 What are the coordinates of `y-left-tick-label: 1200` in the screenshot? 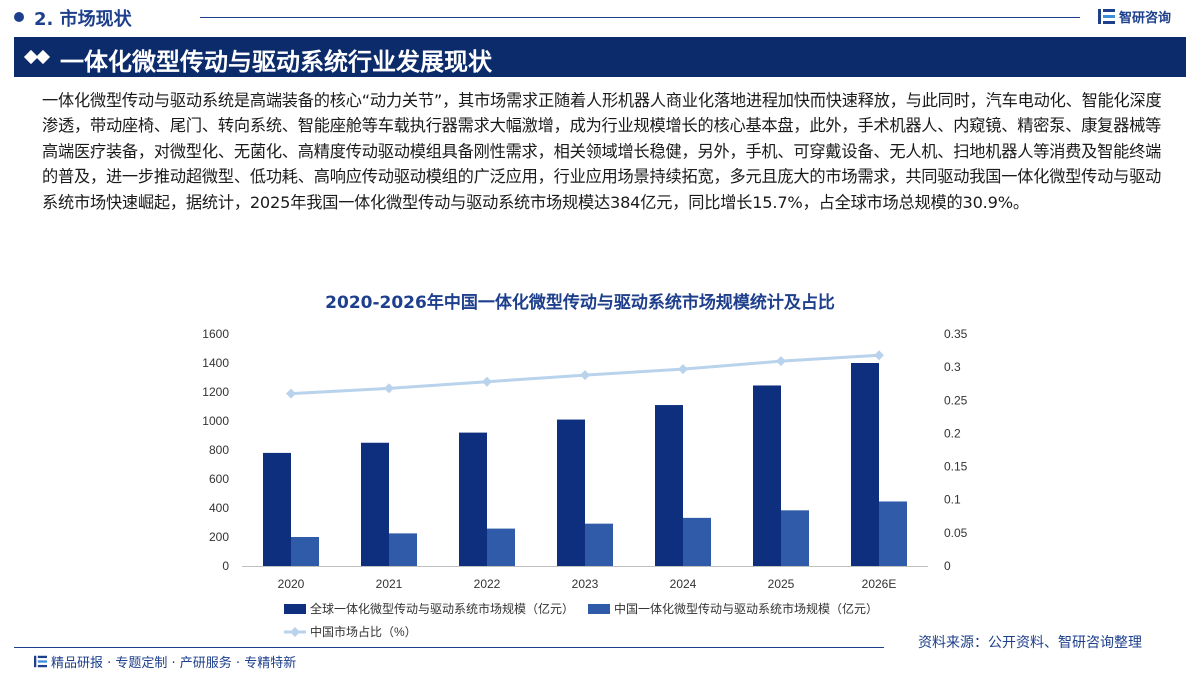 It's located at (215, 392).